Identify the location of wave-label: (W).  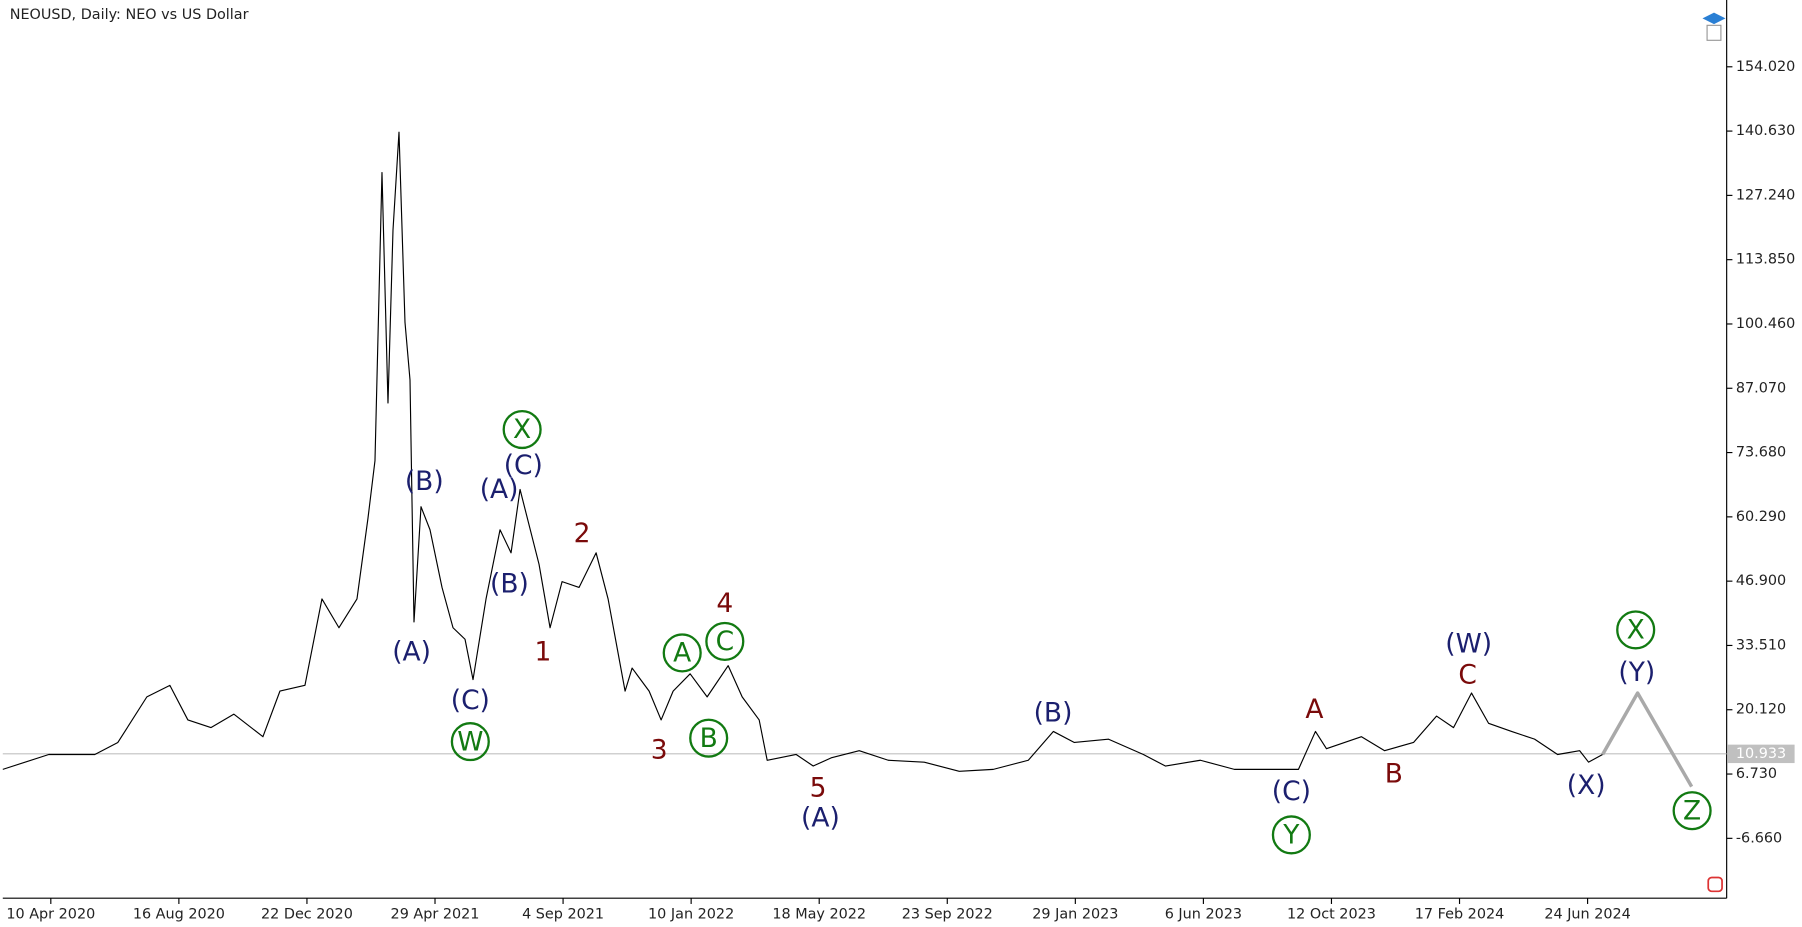
(1468, 643).